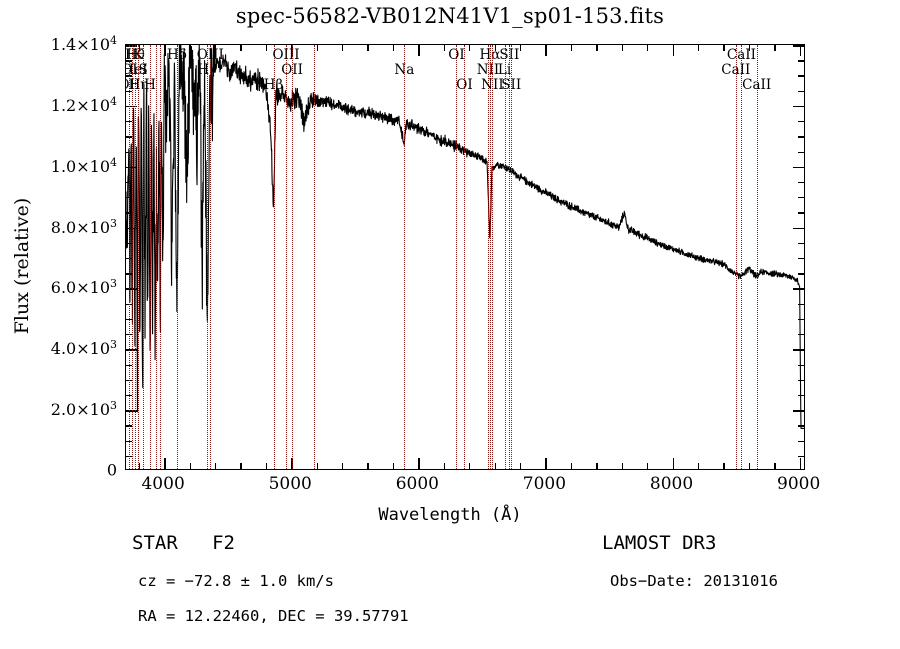  Describe the element at coordinates (659, 543) in the screenshot. I see `survey-label: LAMOST DR3` at that location.